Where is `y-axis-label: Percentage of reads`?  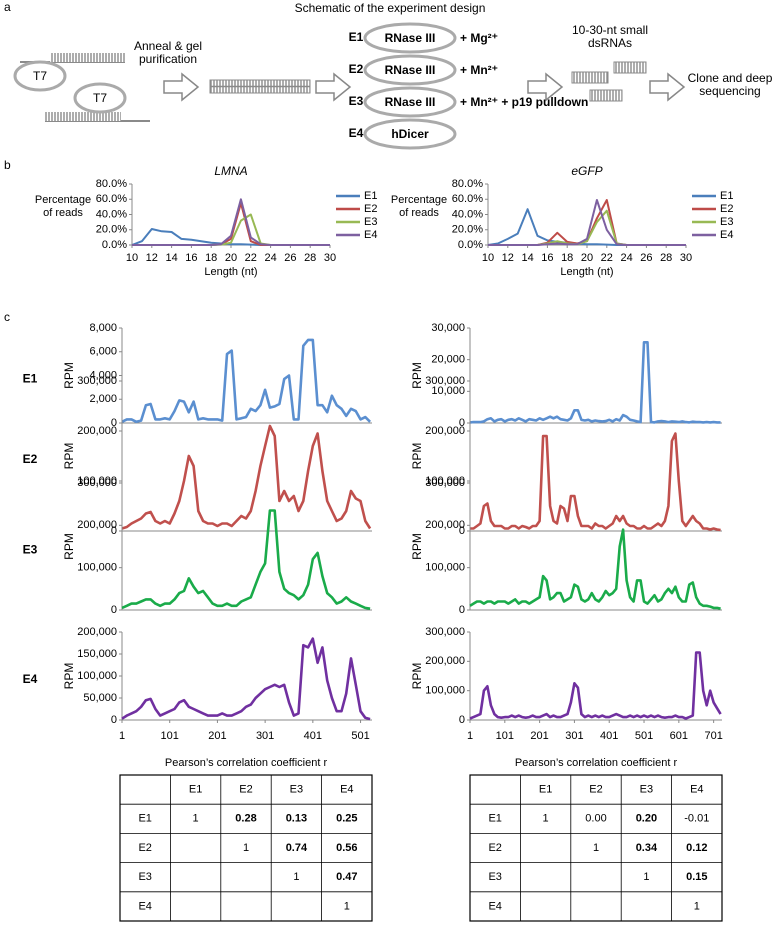
y-axis-label: Percentage of reads is located at coordinates (419, 206).